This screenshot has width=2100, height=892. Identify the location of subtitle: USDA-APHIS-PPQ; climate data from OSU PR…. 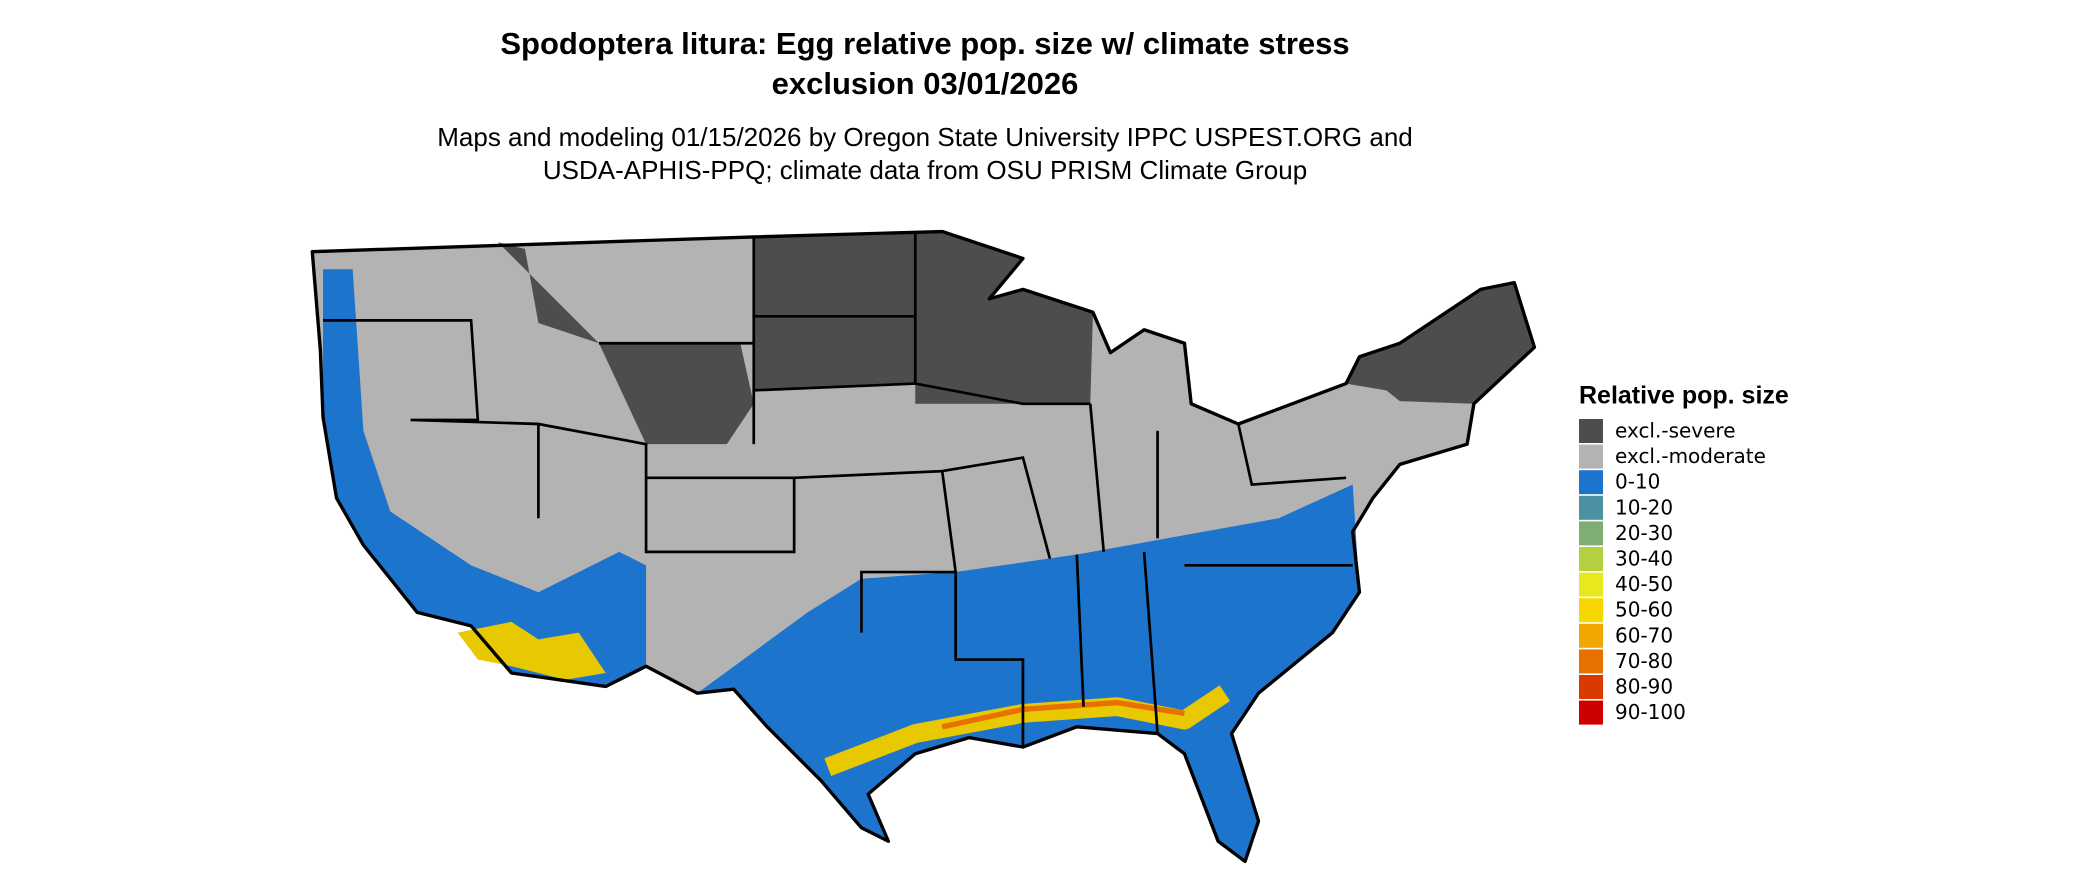
(925, 170).